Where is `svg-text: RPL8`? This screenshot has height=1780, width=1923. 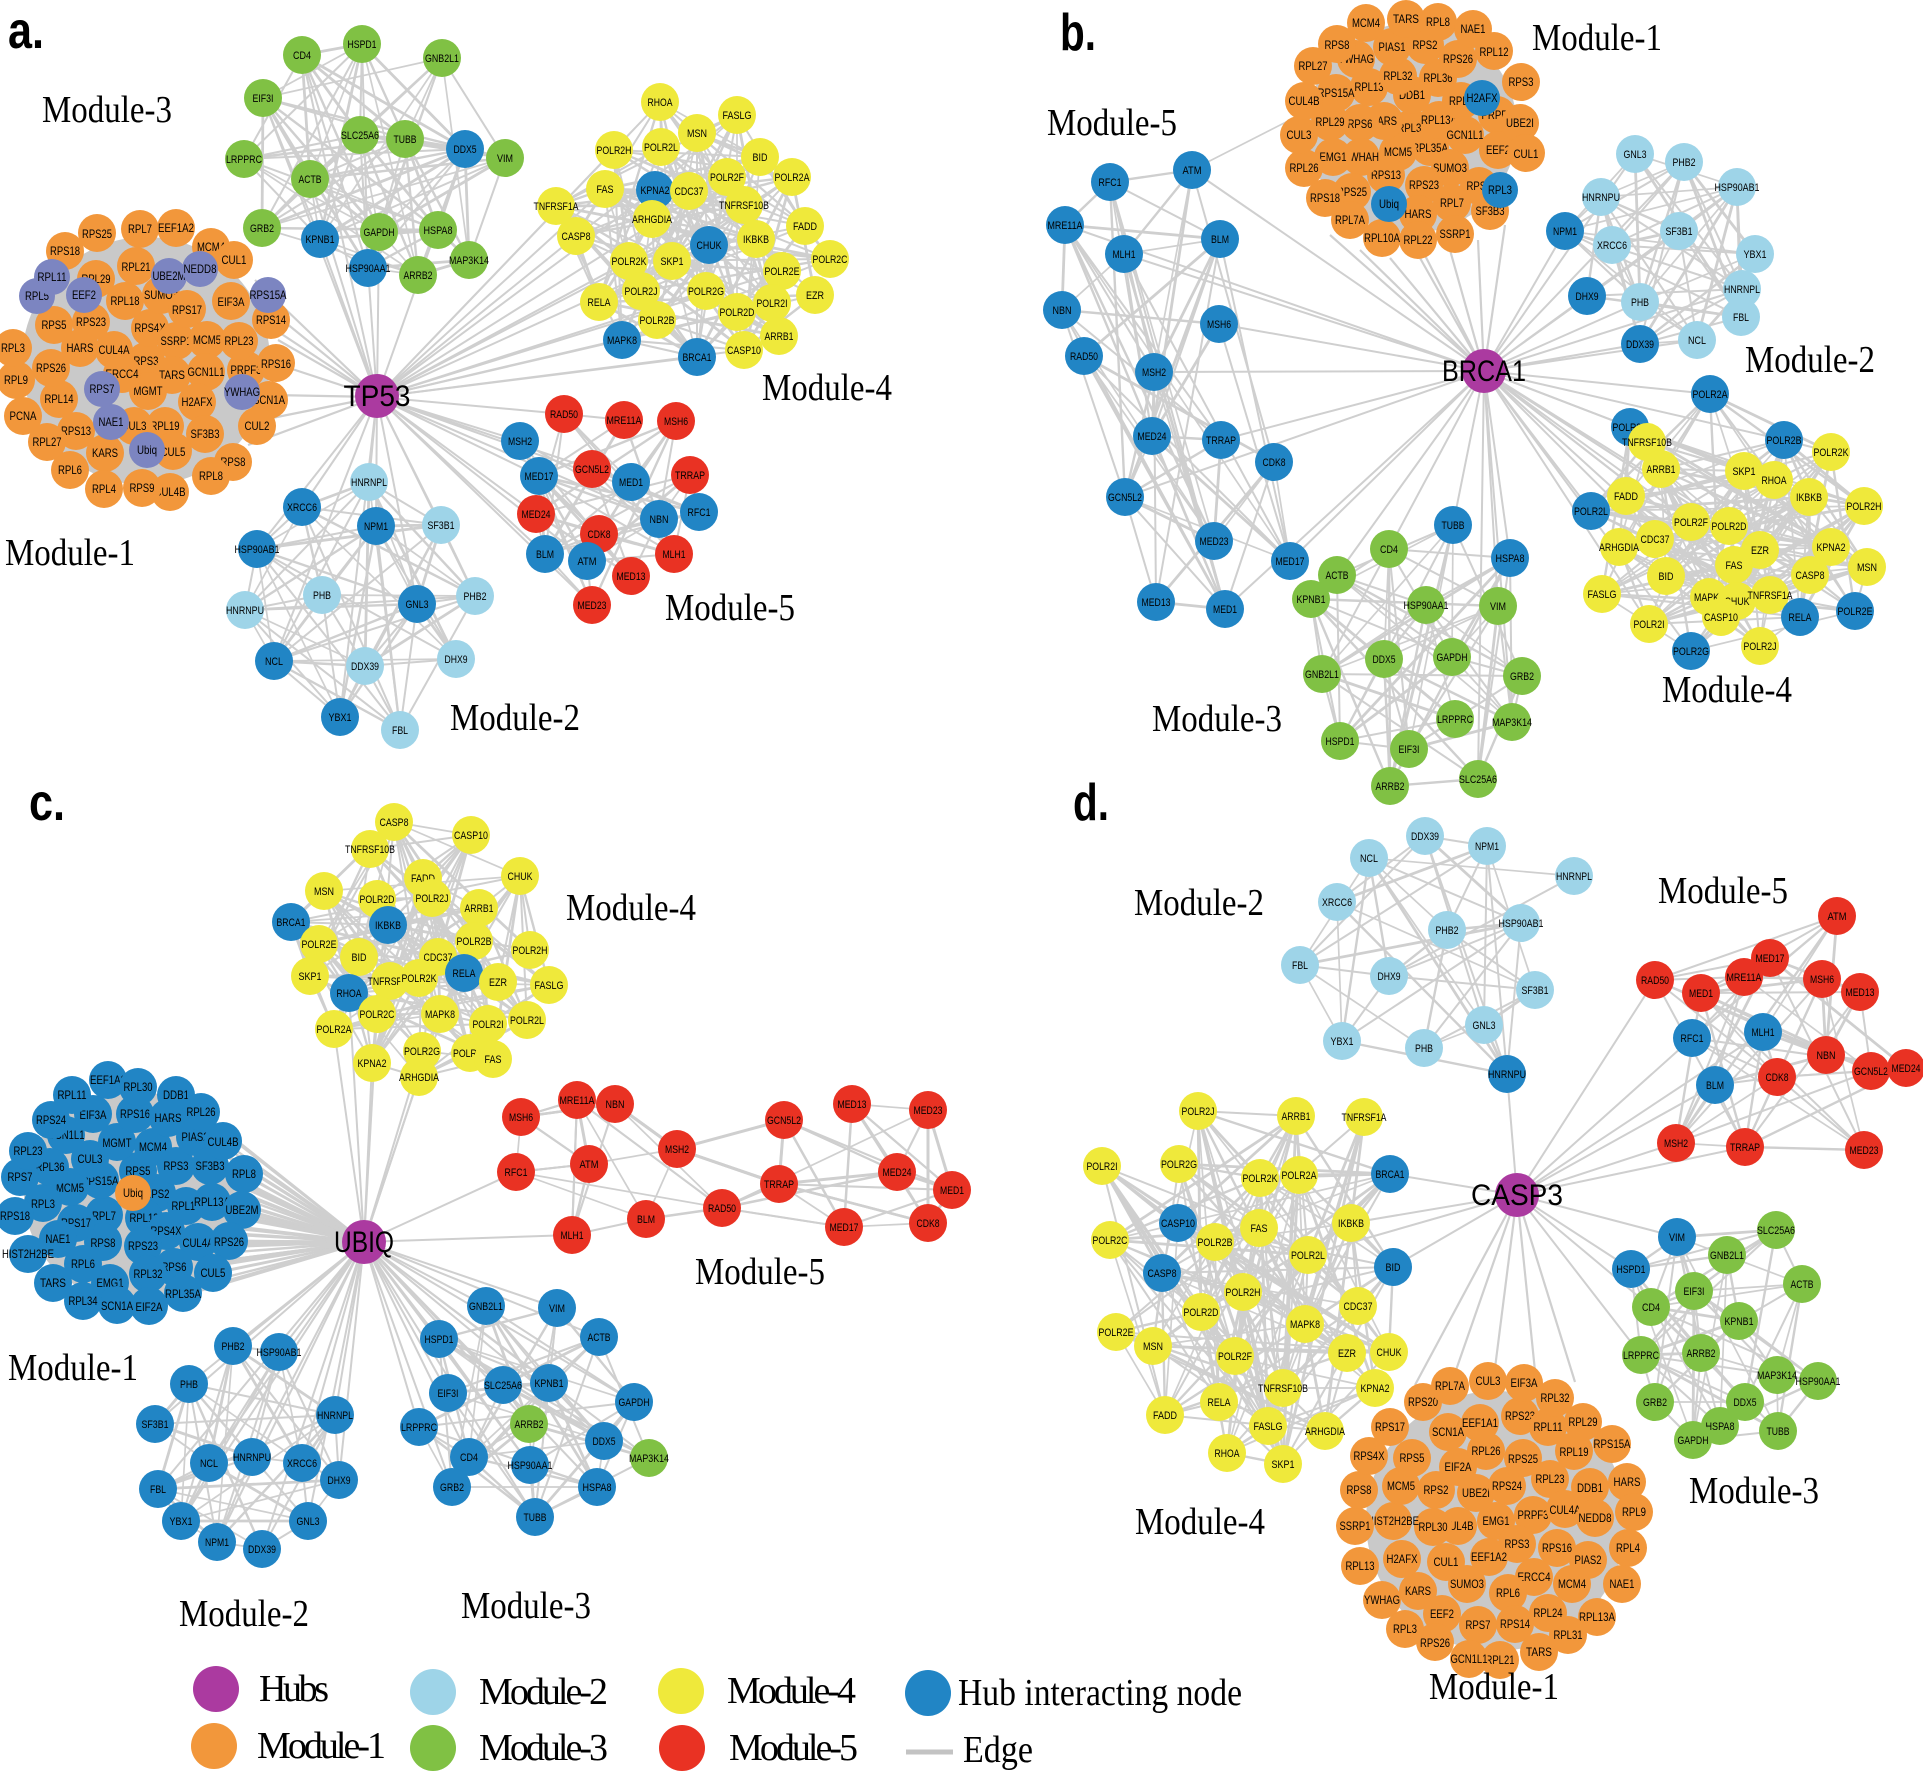 svg-text: RPL8 is located at coordinates (211, 476).